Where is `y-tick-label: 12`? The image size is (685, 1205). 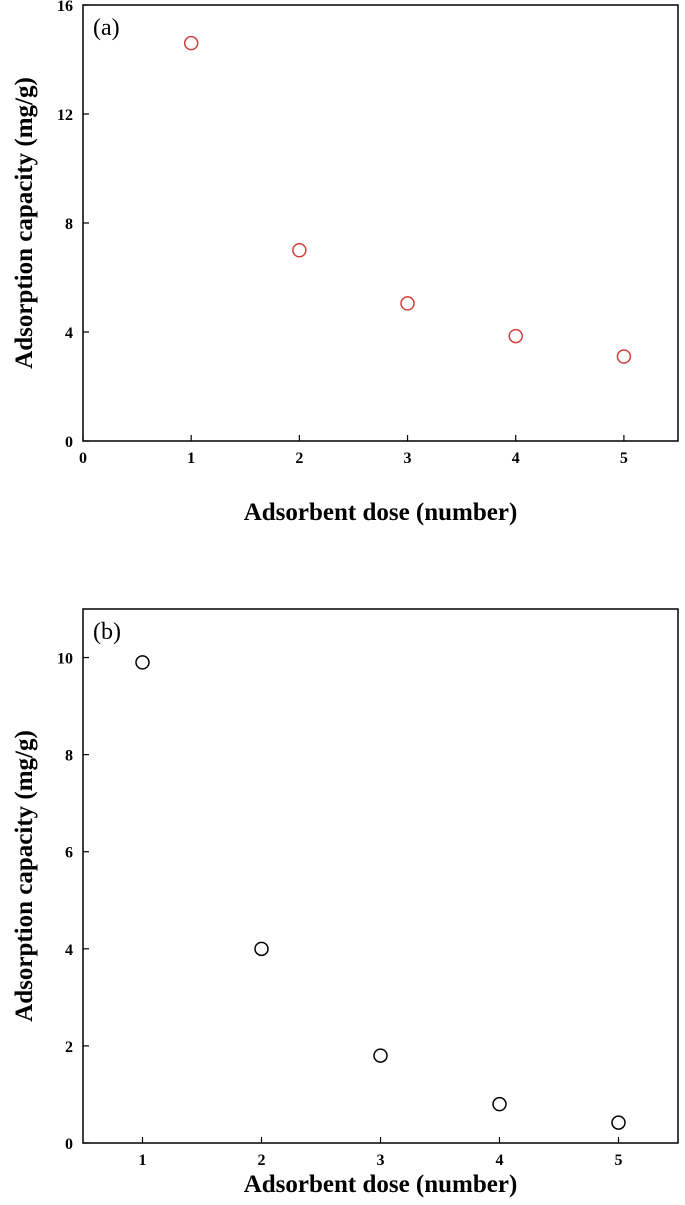 y-tick-label: 12 is located at coordinates (65, 115).